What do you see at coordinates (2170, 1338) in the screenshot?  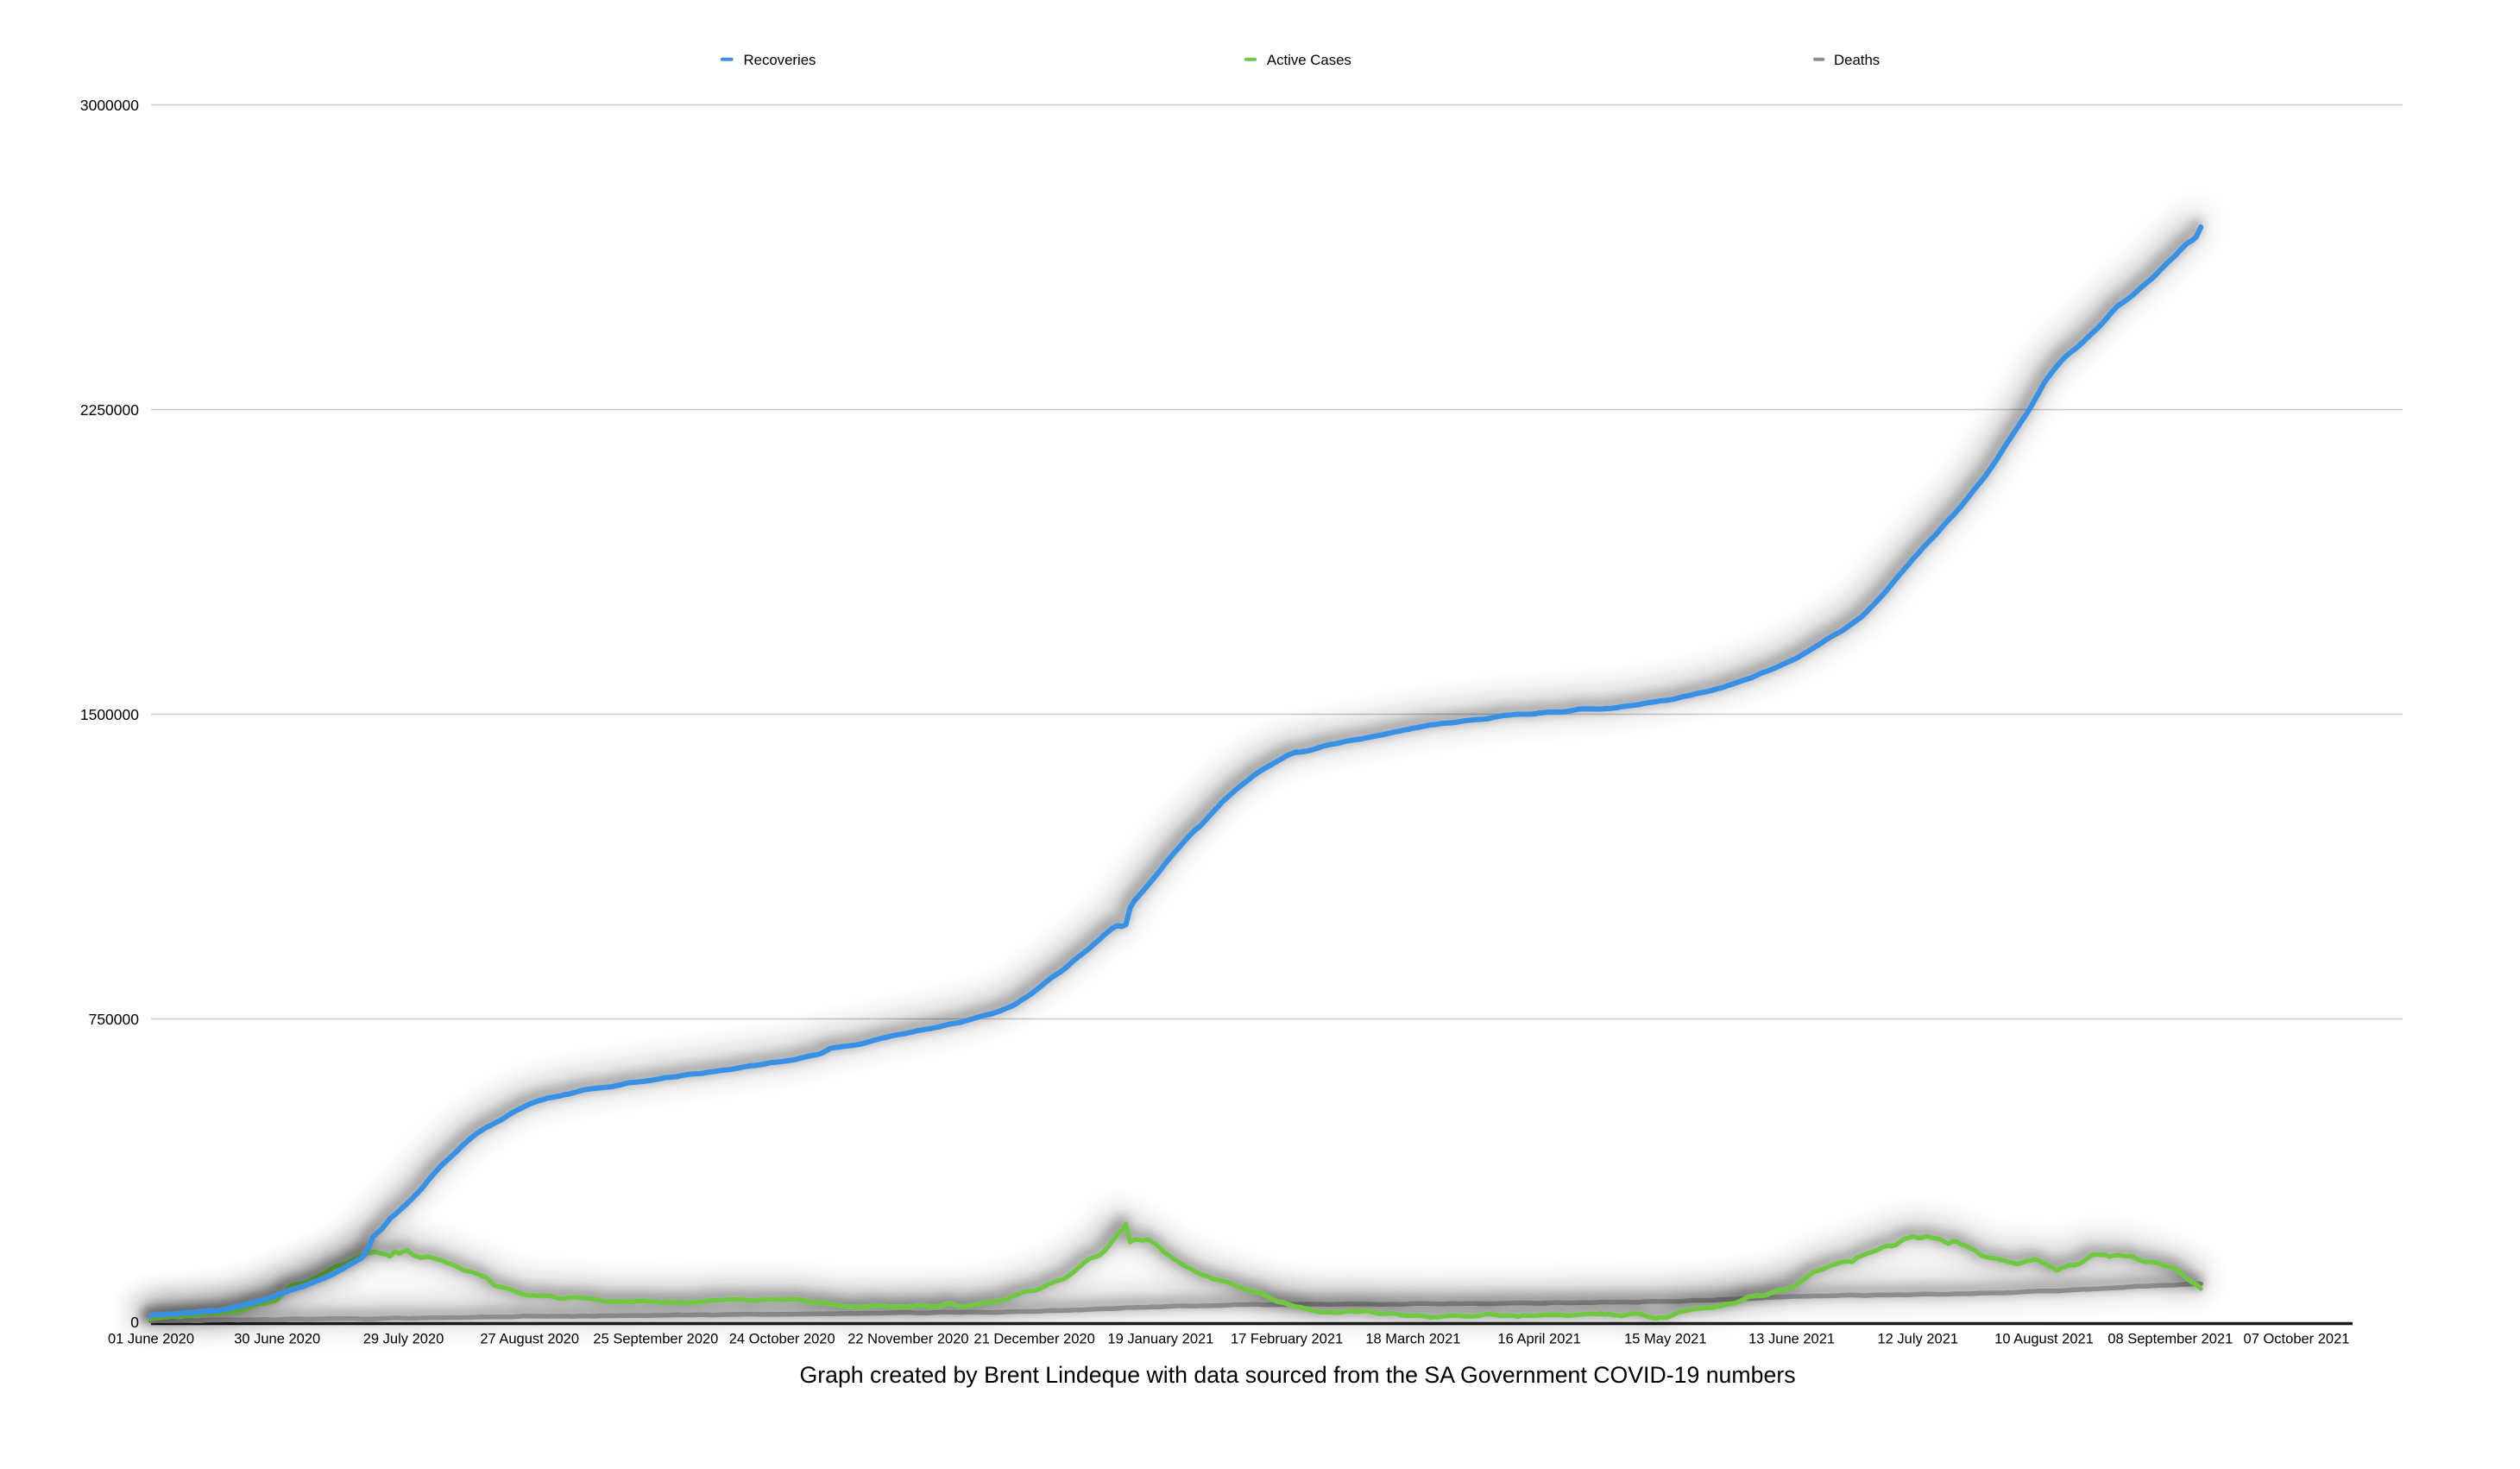 I see `svg-text: 08 September 2021` at bounding box center [2170, 1338].